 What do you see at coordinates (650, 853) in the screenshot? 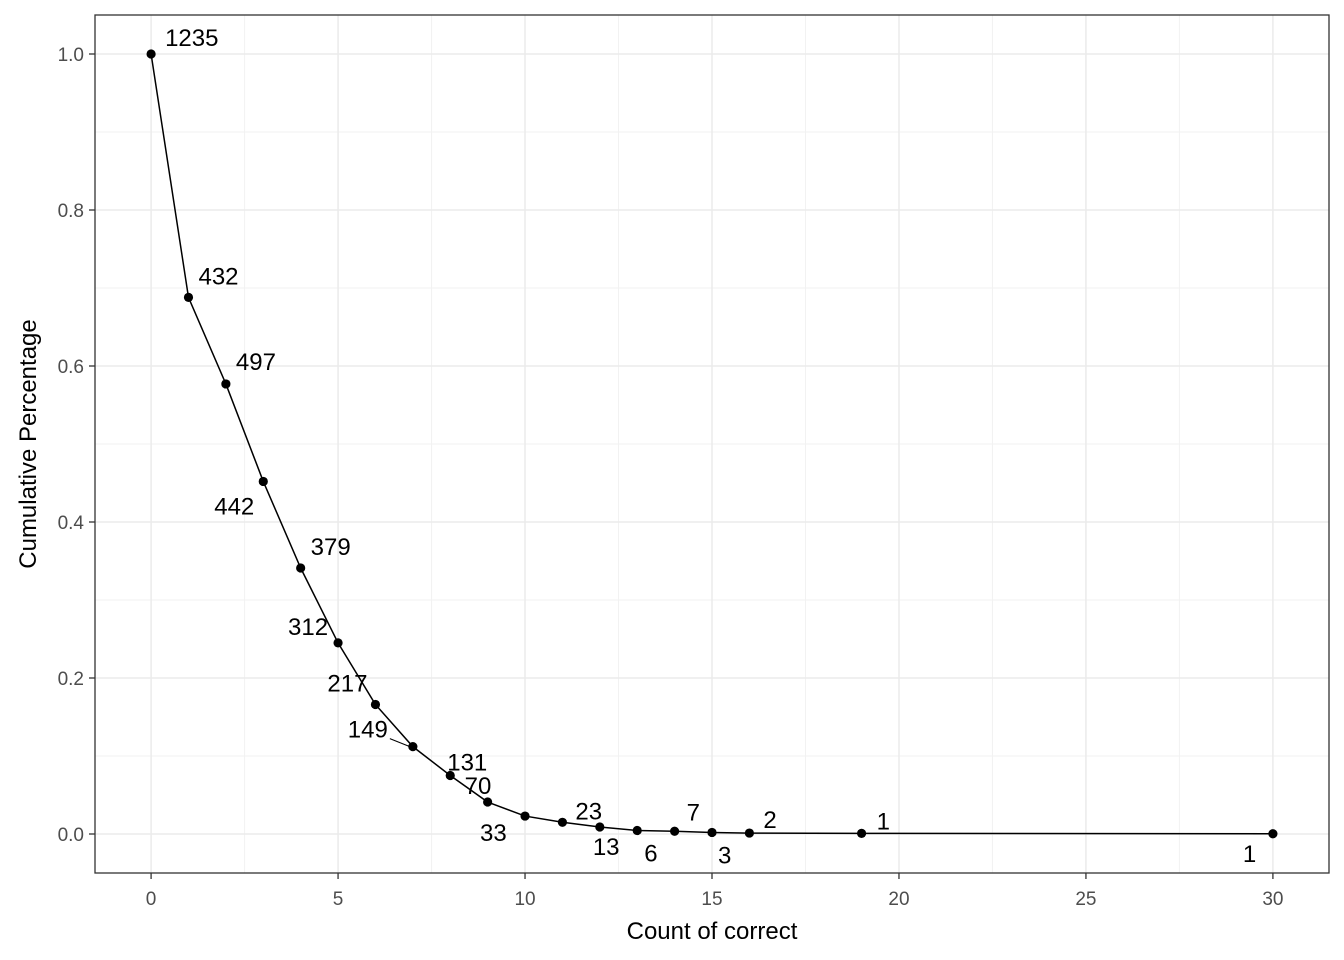
I see `data-label: 6` at bounding box center [650, 853].